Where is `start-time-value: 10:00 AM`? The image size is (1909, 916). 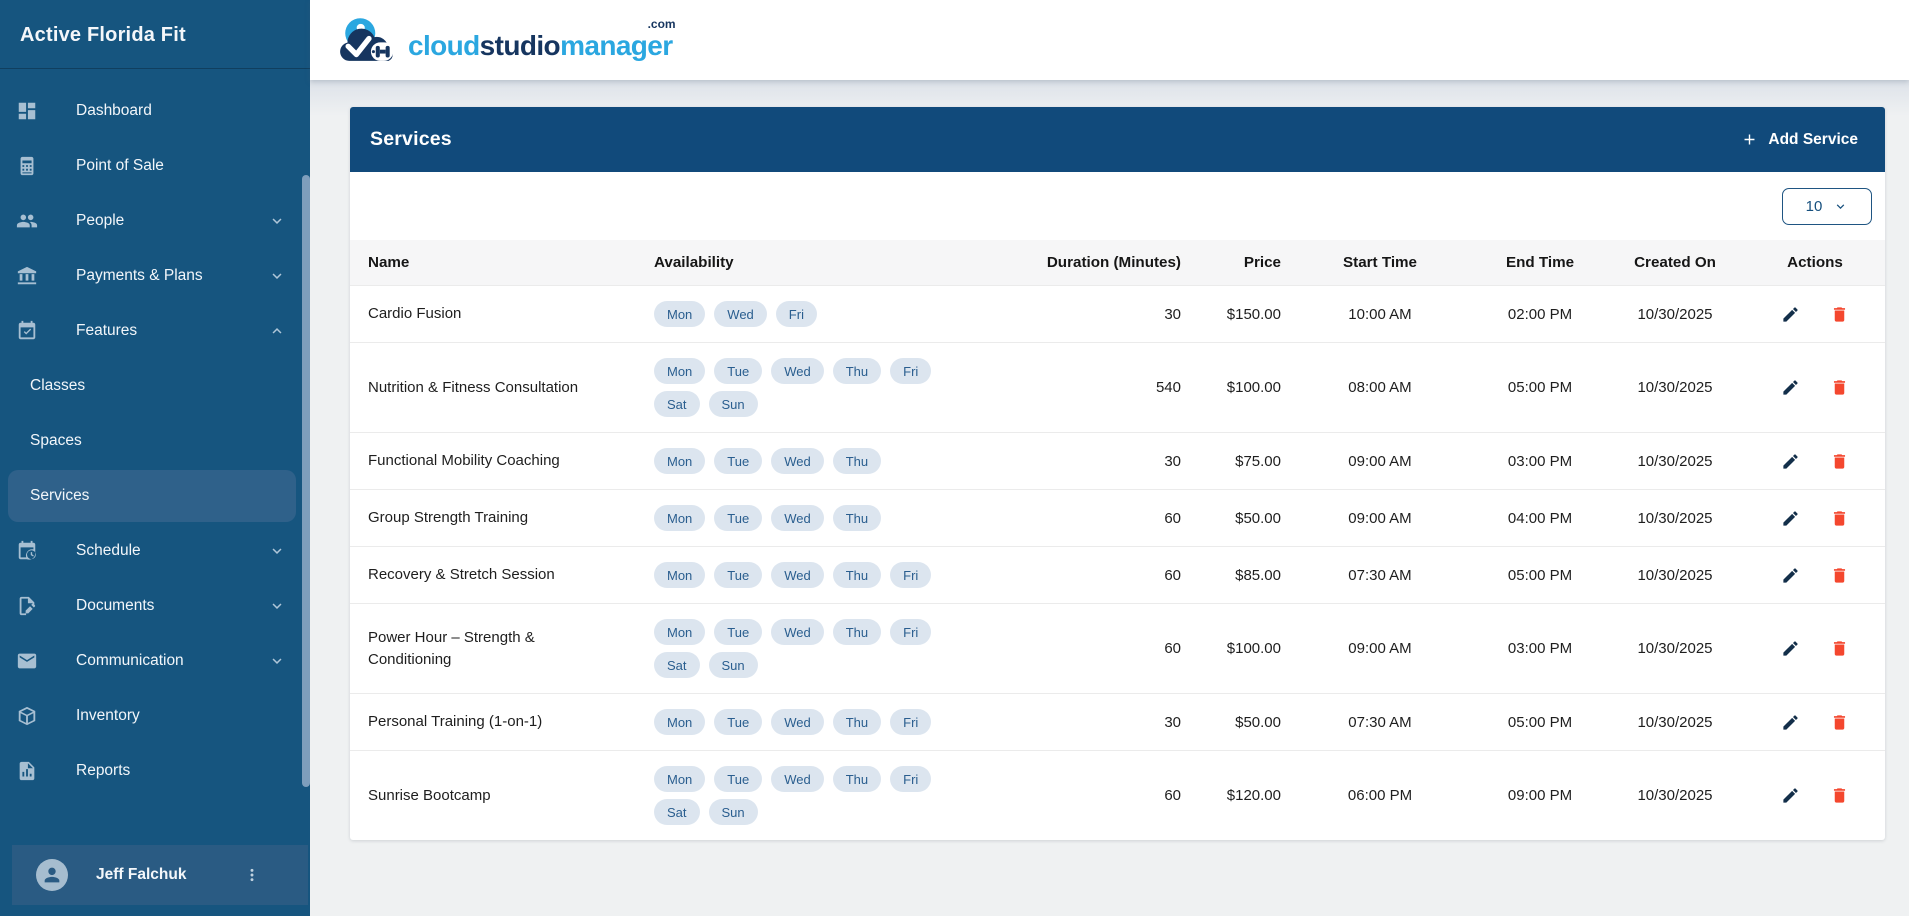 start-time-value: 10:00 AM is located at coordinates (1380, 314).